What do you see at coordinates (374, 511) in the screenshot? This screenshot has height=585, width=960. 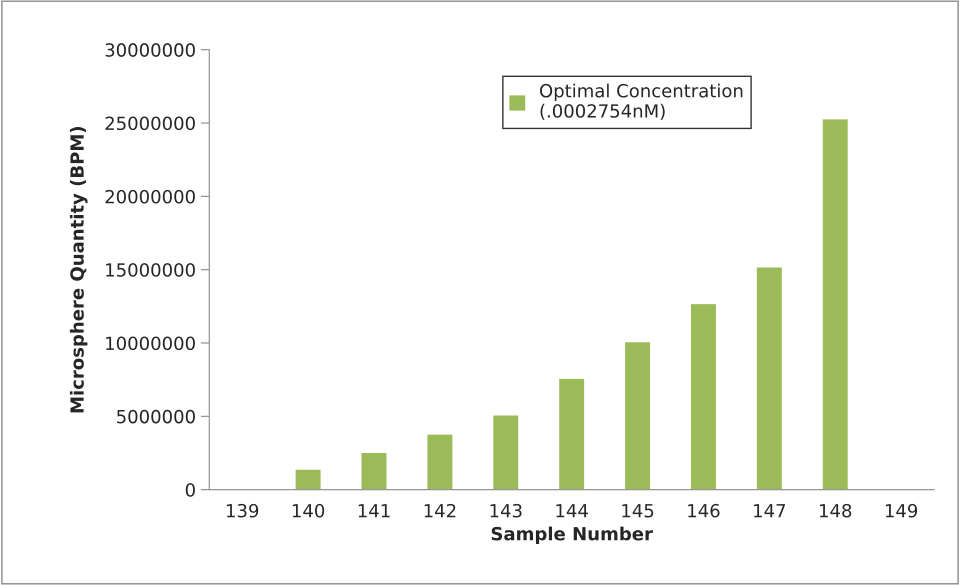 I see `x-tick-label: 141` at bounding box center [374, 511].